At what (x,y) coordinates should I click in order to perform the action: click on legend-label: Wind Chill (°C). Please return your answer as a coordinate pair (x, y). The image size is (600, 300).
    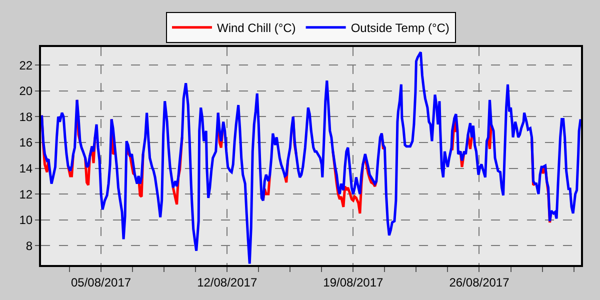
    Looking at the image, I should click on (256, 28).